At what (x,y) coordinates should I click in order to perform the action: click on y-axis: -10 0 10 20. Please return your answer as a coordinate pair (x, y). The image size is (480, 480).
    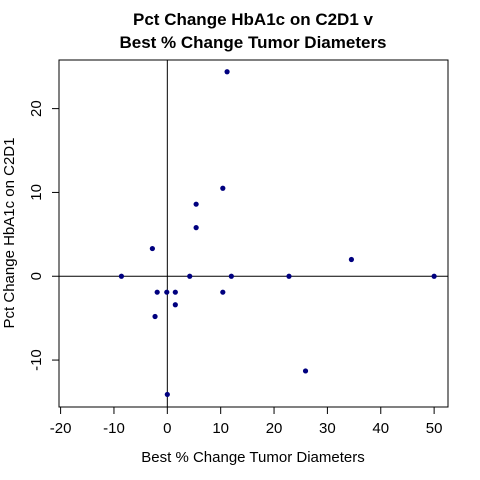
    Looking at the image, I should click on (43, 235).